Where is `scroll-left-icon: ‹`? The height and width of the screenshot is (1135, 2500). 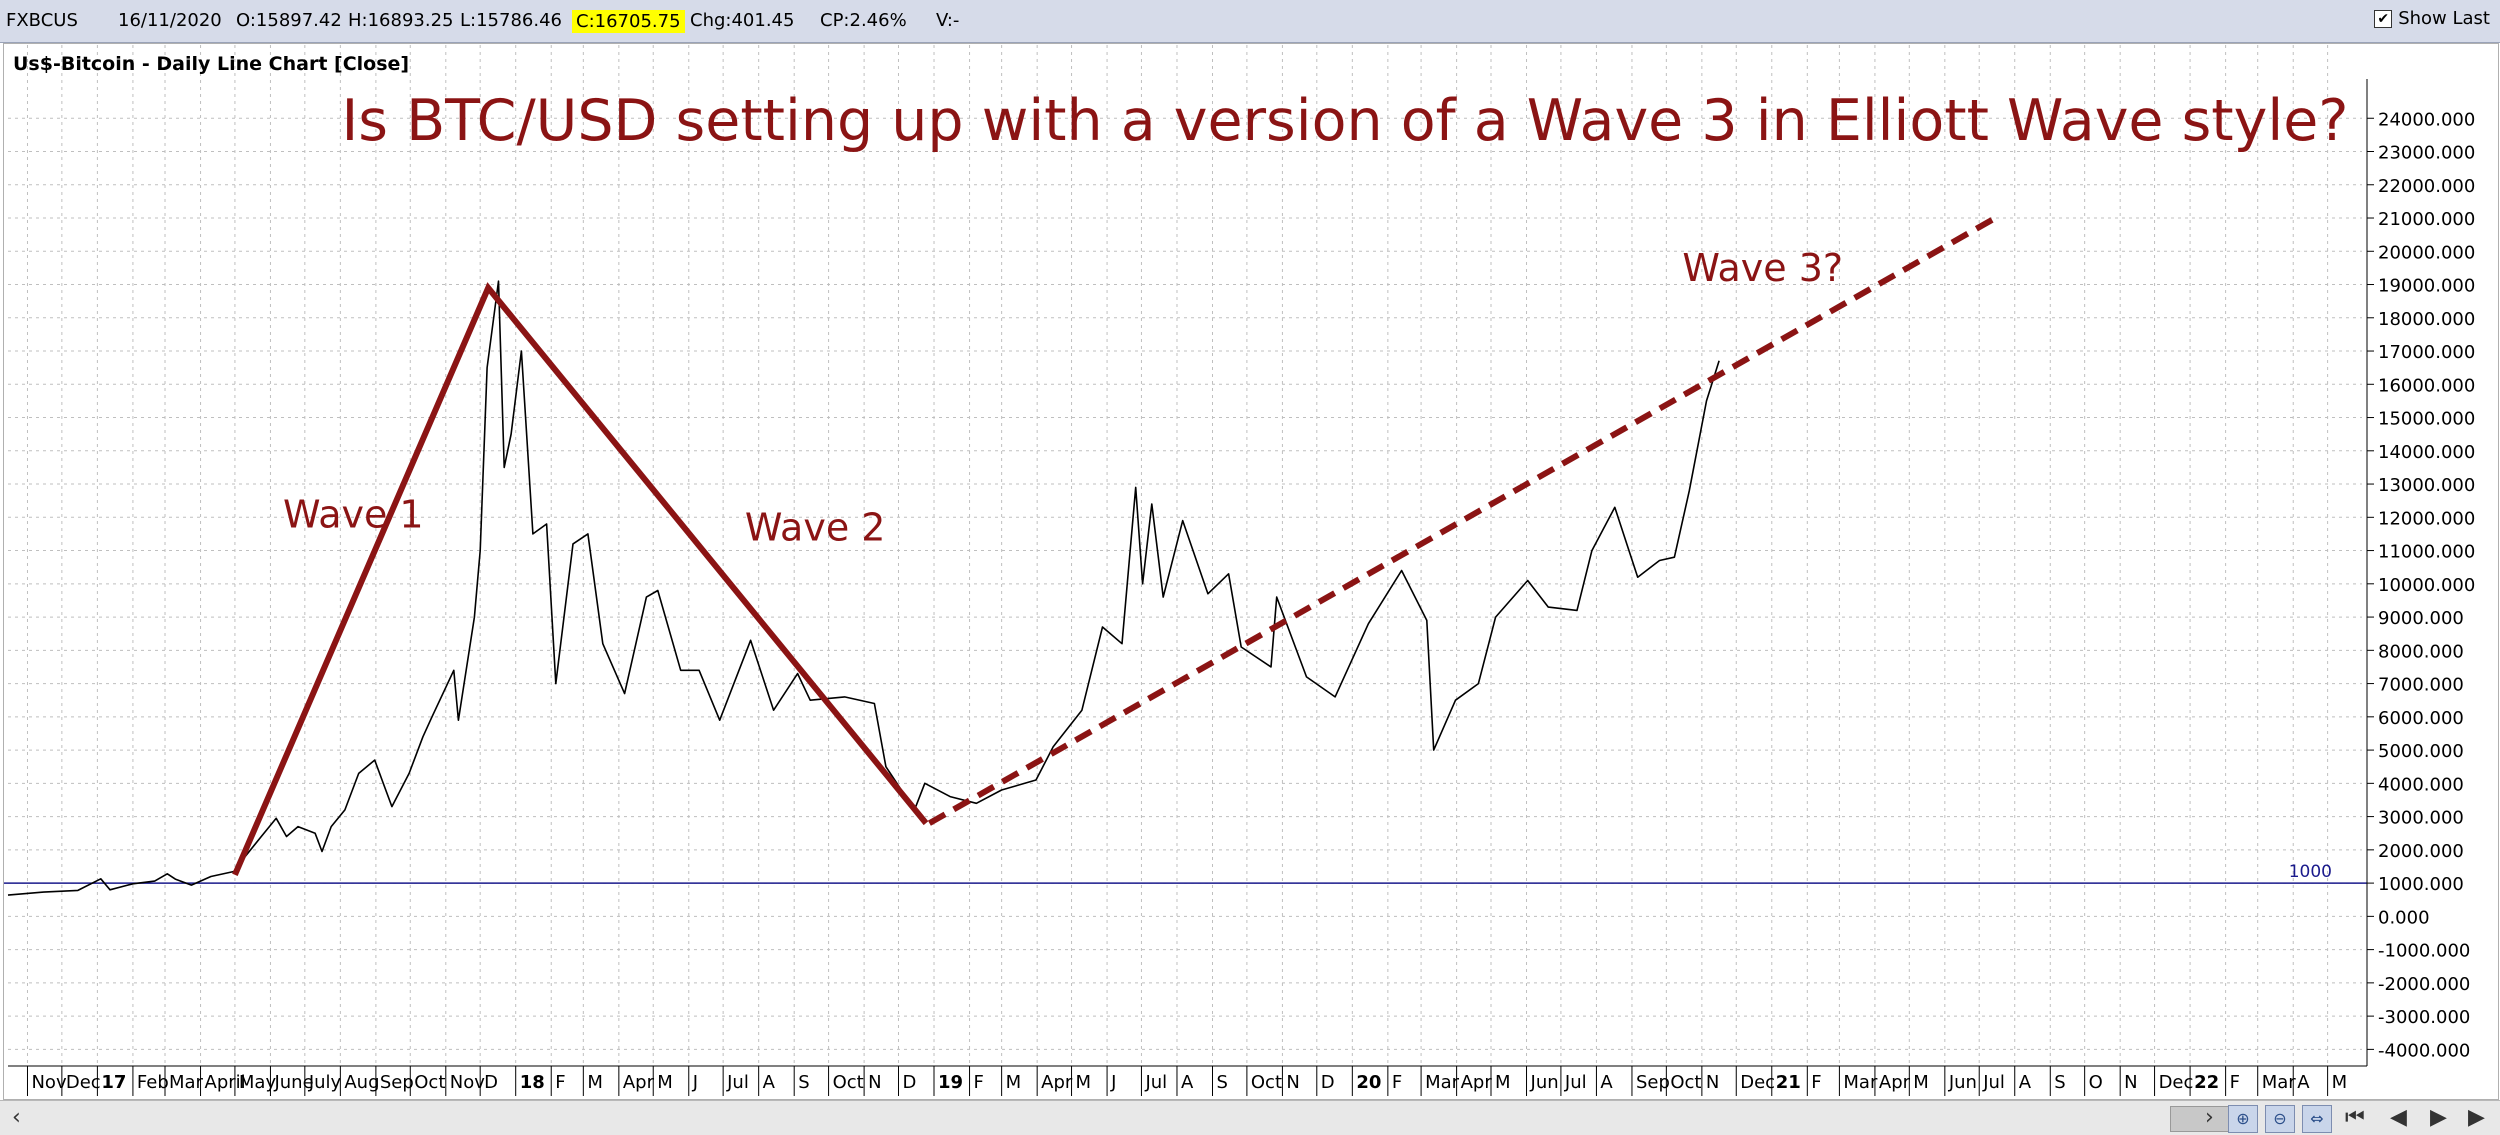 scroll-left-icon: ‹ is located at coordinates (16, 1117).